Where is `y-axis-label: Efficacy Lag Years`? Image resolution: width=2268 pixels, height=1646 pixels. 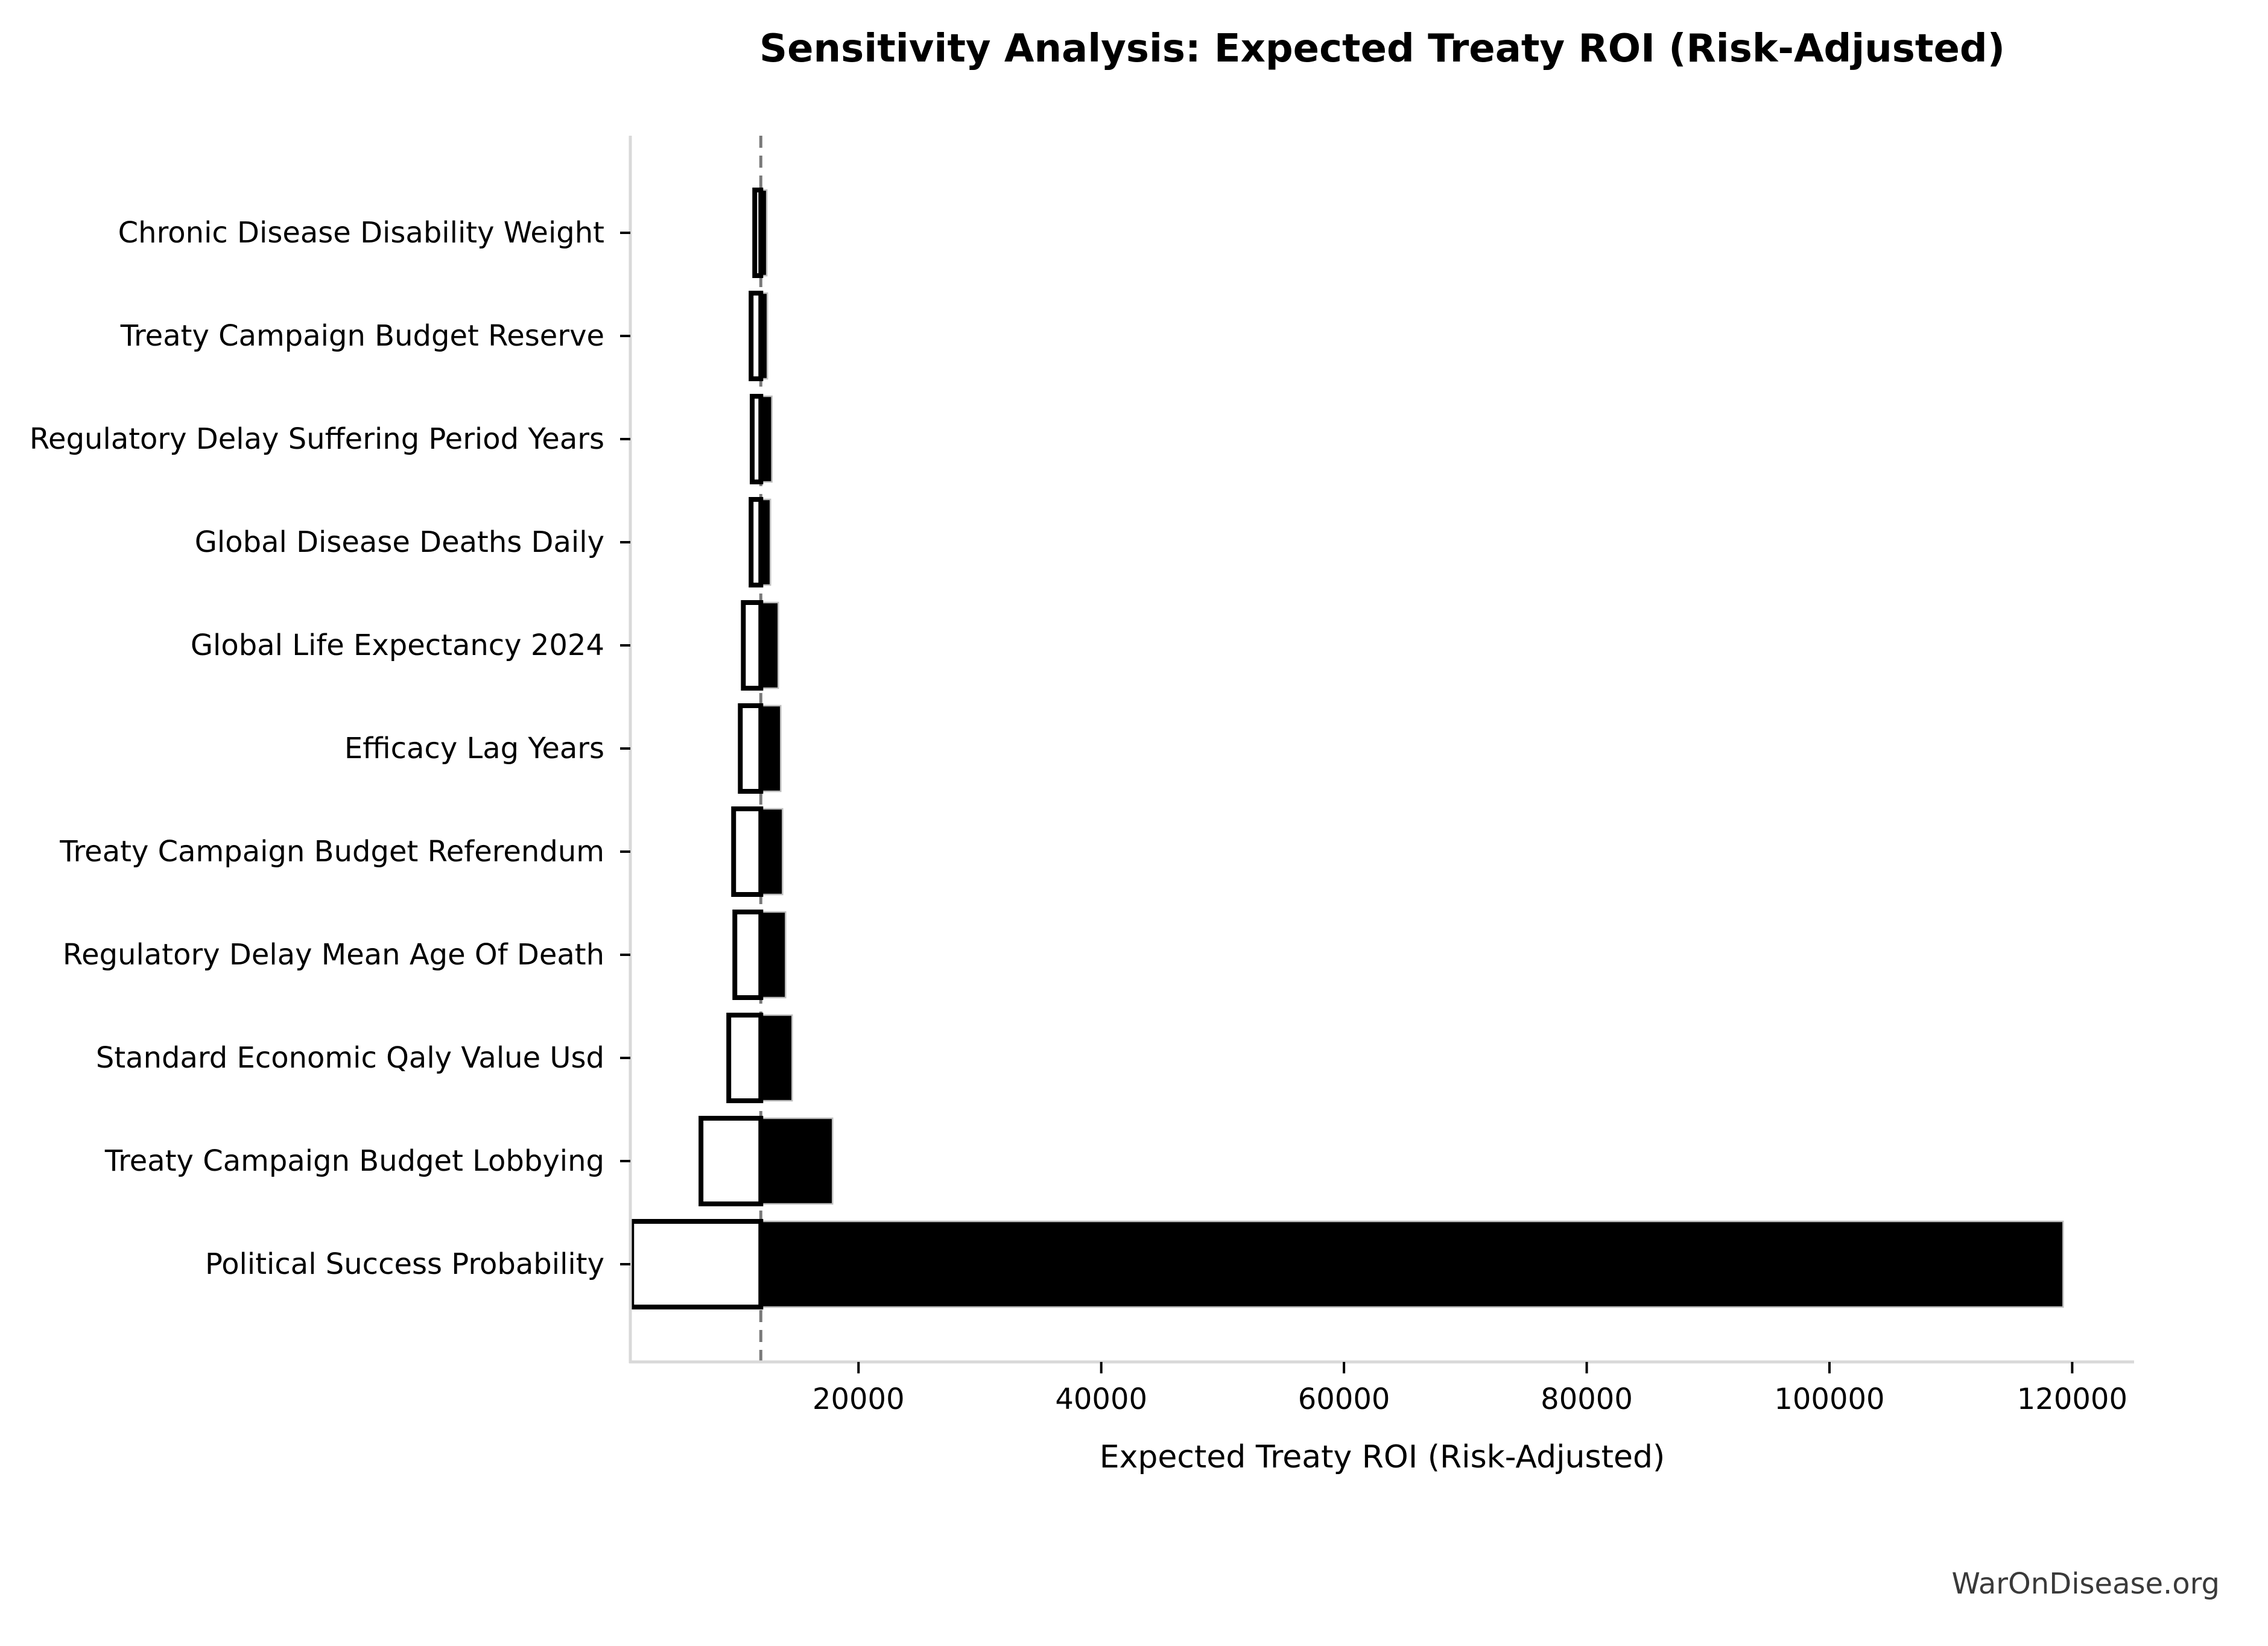
y-axis-label: Efficacy Lag Years is located at coordinates (474, 748).